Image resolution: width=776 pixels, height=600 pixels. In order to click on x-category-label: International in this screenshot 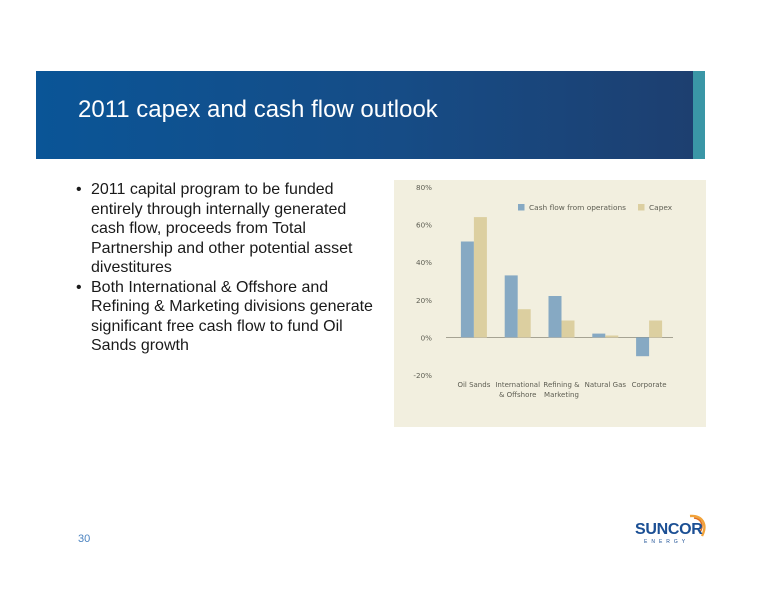, I will do `click(517, 385)`.